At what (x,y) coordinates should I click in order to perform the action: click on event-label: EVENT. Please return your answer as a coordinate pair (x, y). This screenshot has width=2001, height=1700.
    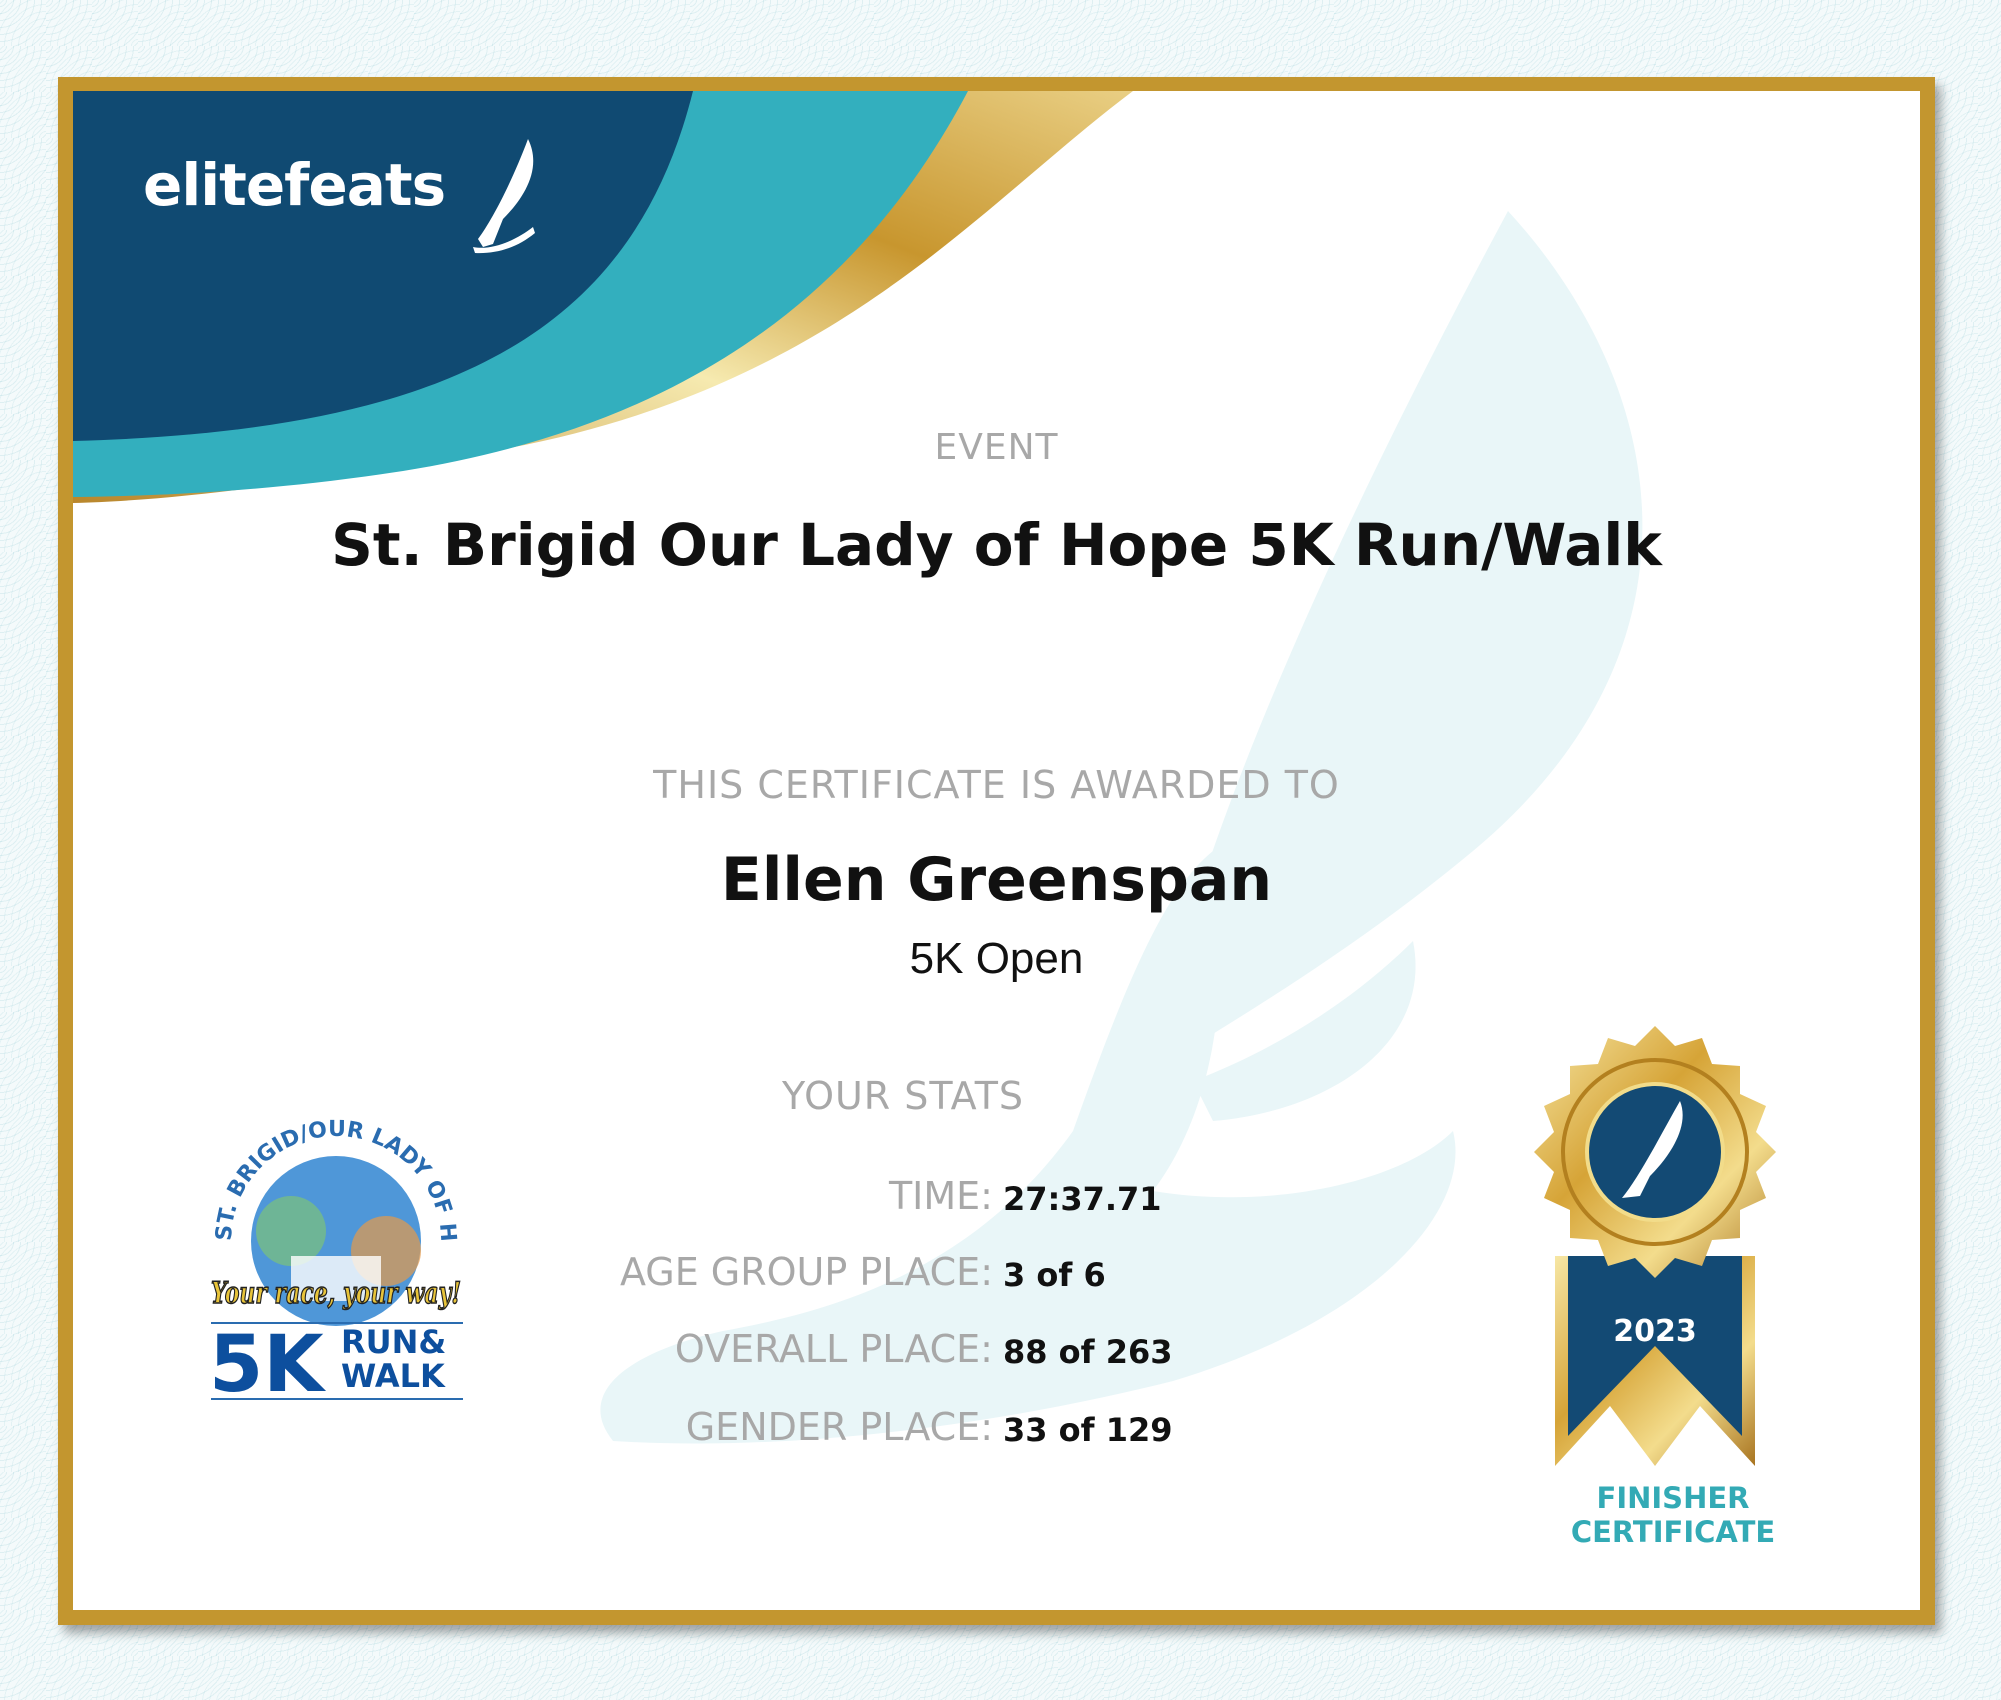
    Looking at the image, I should click on (996, 447).